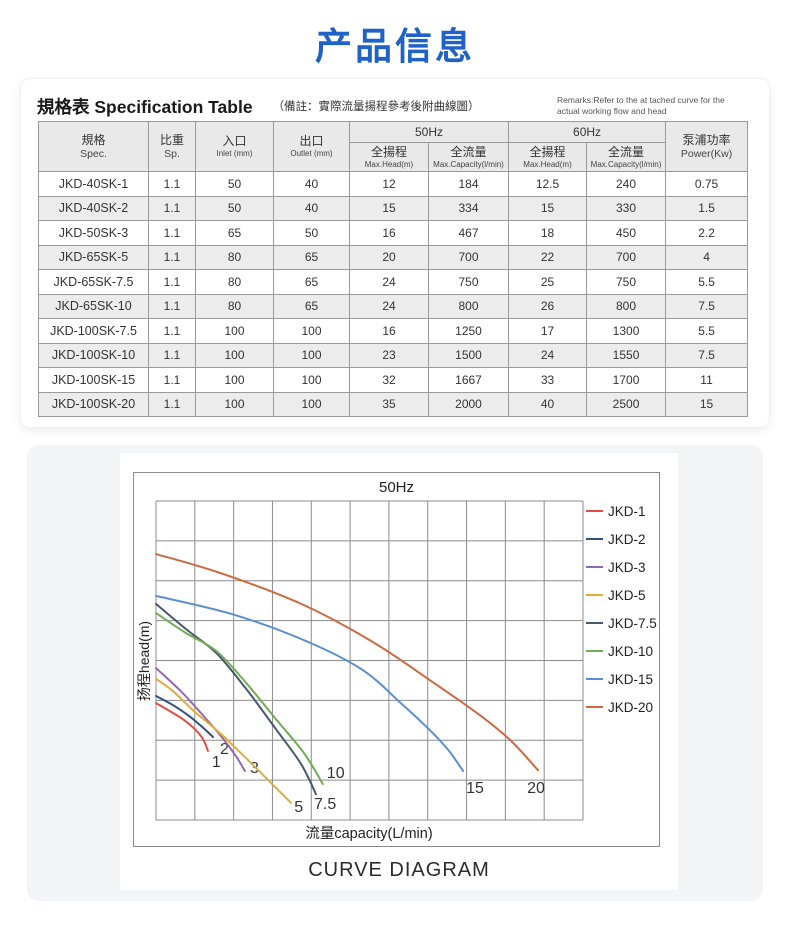 Image resolution: width=790 pixels, height=950 pixels. Describe the element at coordinates (631, 679) in the screenshot. I see `legend-label: JKD-15` at that location.